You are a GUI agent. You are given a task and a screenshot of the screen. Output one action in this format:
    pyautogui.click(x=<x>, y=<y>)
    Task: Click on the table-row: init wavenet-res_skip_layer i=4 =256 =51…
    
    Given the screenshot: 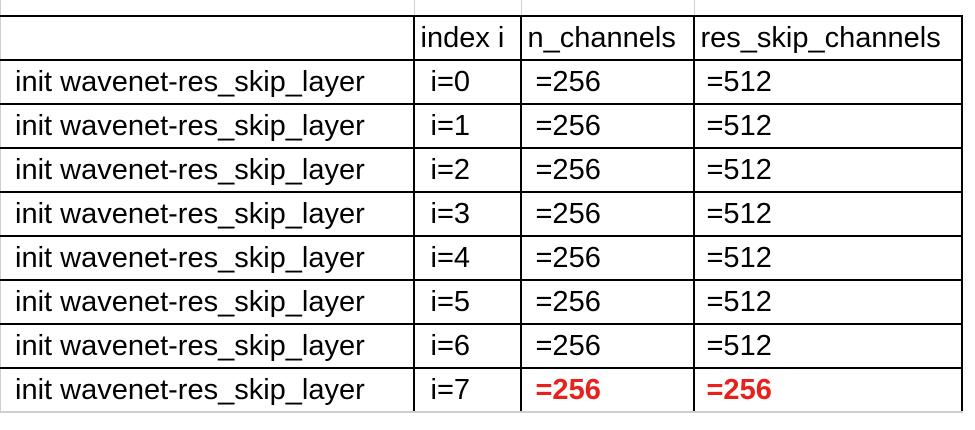 What is the action you would take?
    pyautogui.click(x=481, y=257)
    